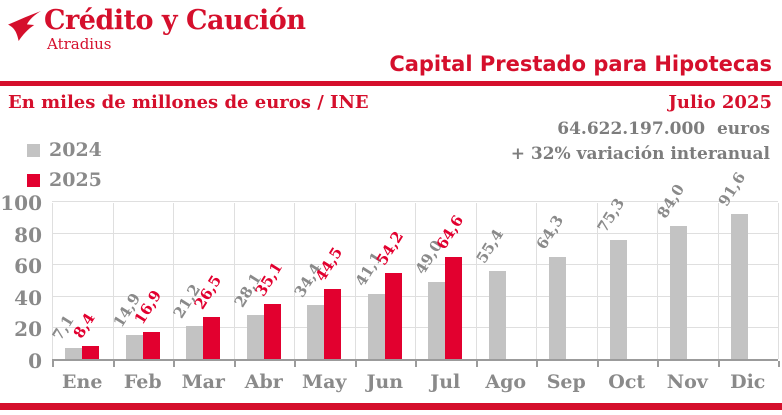 The width and height of the screenshot is (782, 415). I want to click on y-tick-label-100: 100, so click(21, 203).